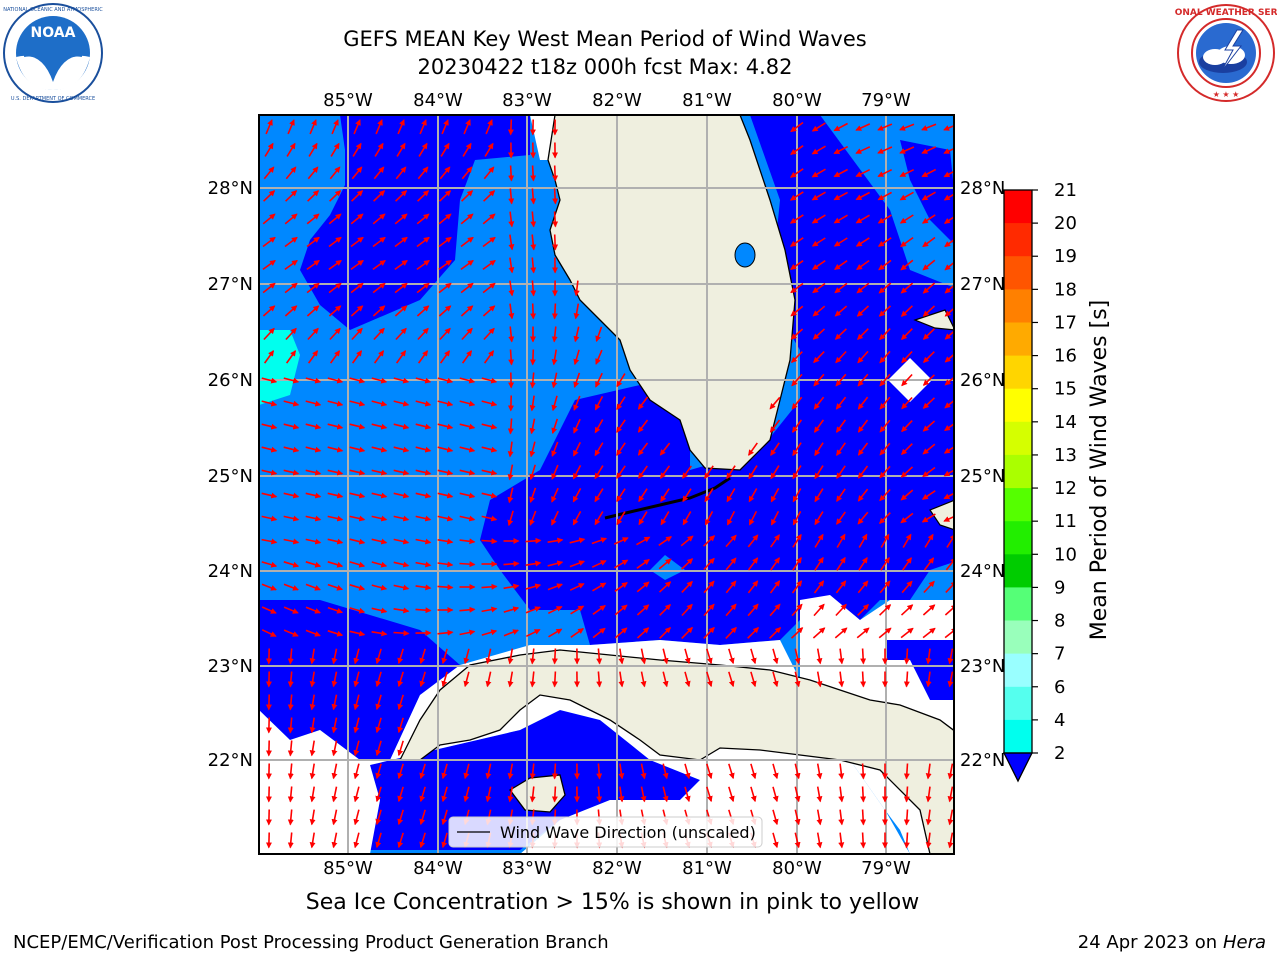  What do you see at coordinates (605, 67) in the screenshot?
I see `plot-subtitle: 20230422 t18z 000h fcst Max: 4.82` at bounding box center [605, 67].